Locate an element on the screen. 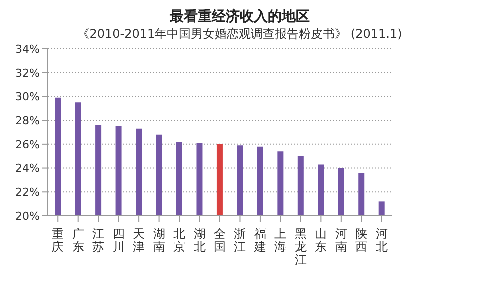  x-tick-label: 河南 is located at coordinates (341, 240).